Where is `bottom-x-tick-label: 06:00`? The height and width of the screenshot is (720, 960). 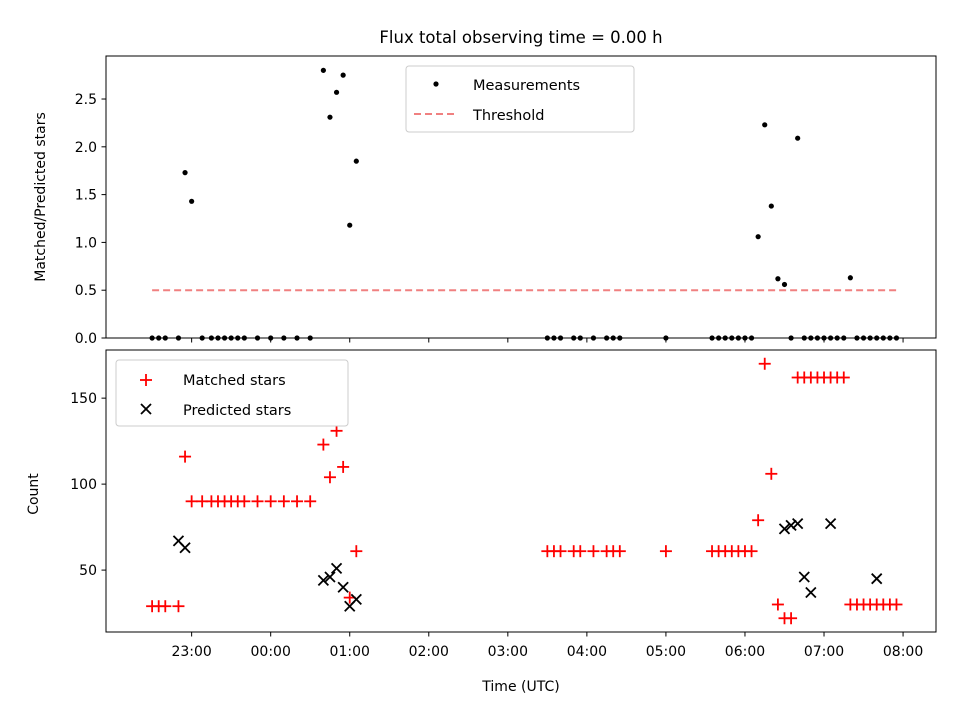 bottom-x-tick-label: 06:00 is located at coordinates (745, 652).